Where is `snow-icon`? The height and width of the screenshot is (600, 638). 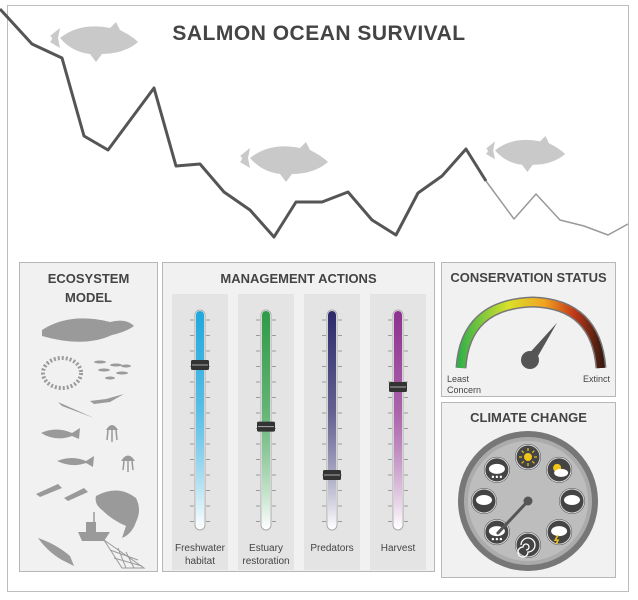 snow-icon is located at coordinates (496, 469).